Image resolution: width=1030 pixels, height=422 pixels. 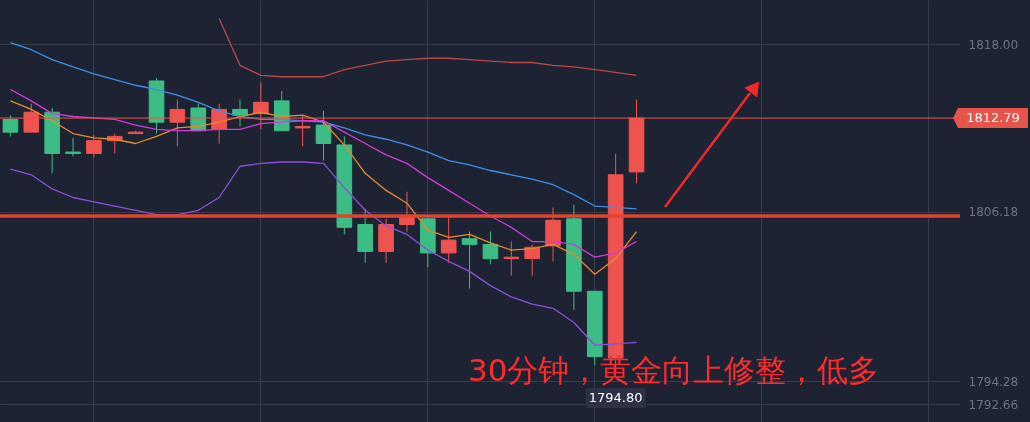 I want to click on y-tick-label: 1792.66, so click(x=993, y=404).